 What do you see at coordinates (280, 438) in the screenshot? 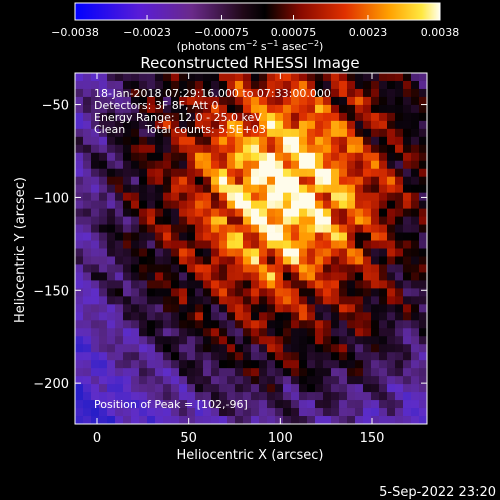
I see `x-tick-label: 100` at bounding box center [280, 438].